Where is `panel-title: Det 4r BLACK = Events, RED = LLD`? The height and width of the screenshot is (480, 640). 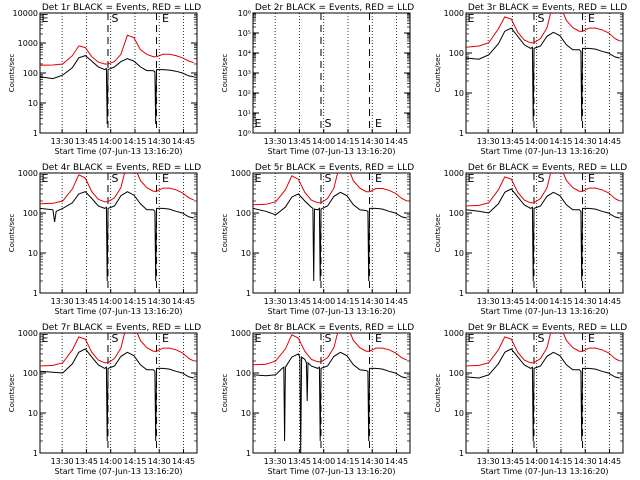
panel-title: Det 4r BLACK = Events, RED = LLD is located at coordinates (121, 168).